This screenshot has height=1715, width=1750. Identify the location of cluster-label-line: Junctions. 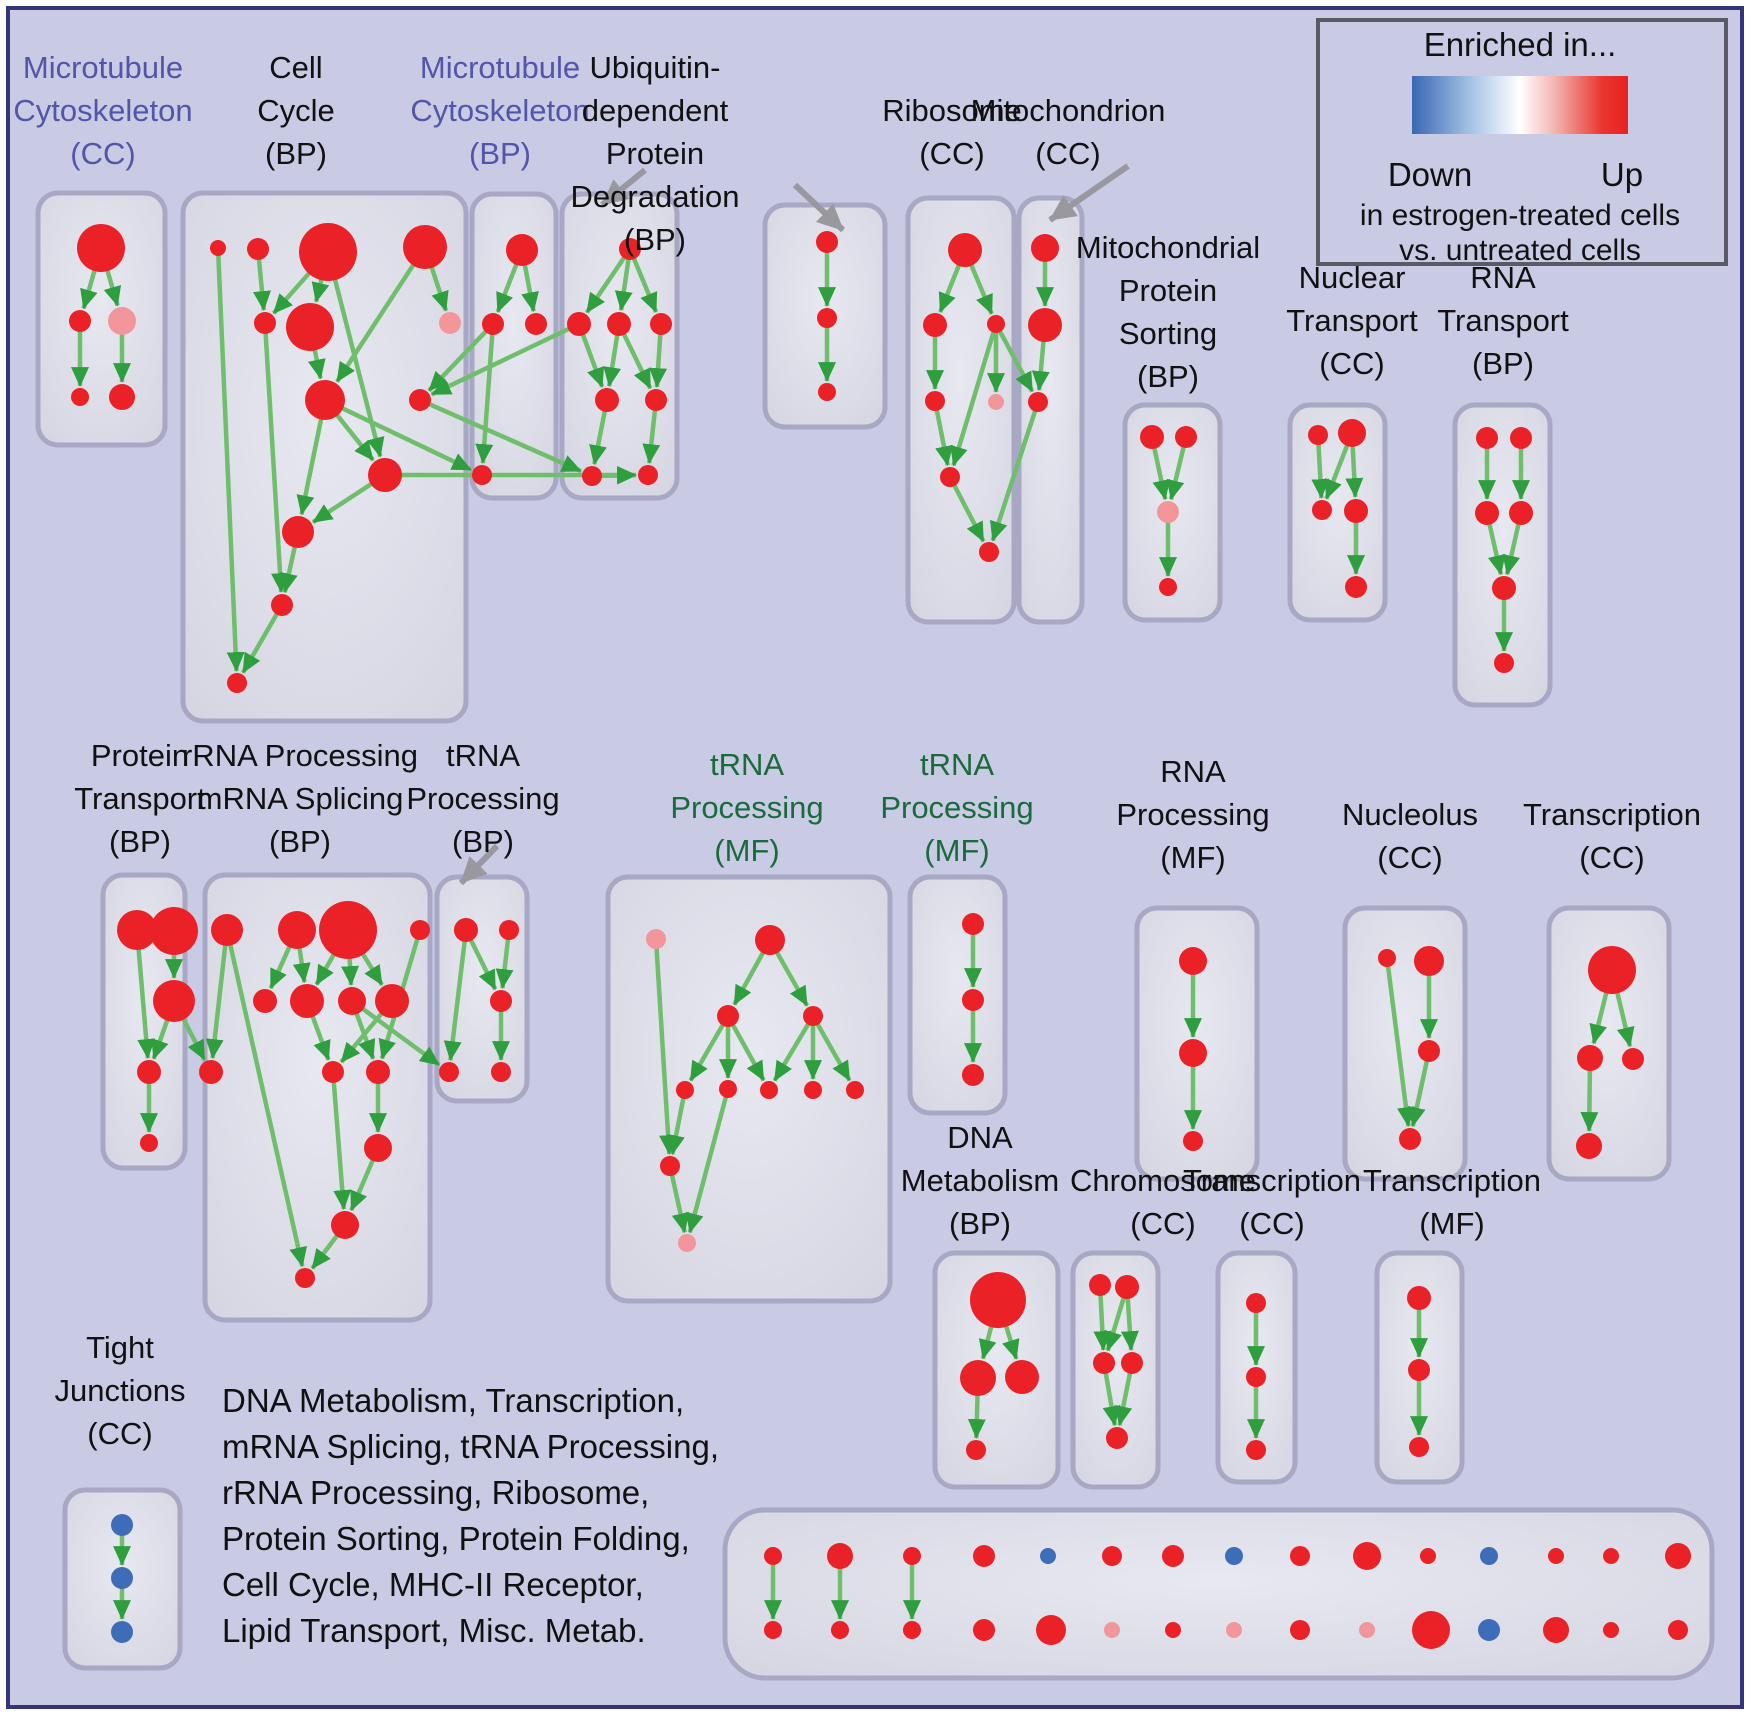
(120, 1390).